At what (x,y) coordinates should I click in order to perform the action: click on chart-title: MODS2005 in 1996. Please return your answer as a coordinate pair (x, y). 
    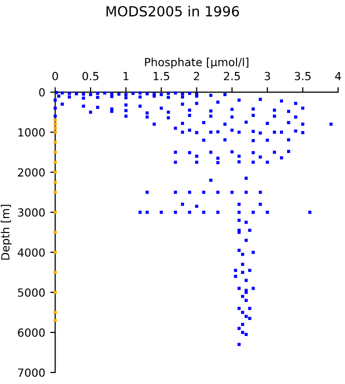
    Looking at the image, I should click on (172, 11).